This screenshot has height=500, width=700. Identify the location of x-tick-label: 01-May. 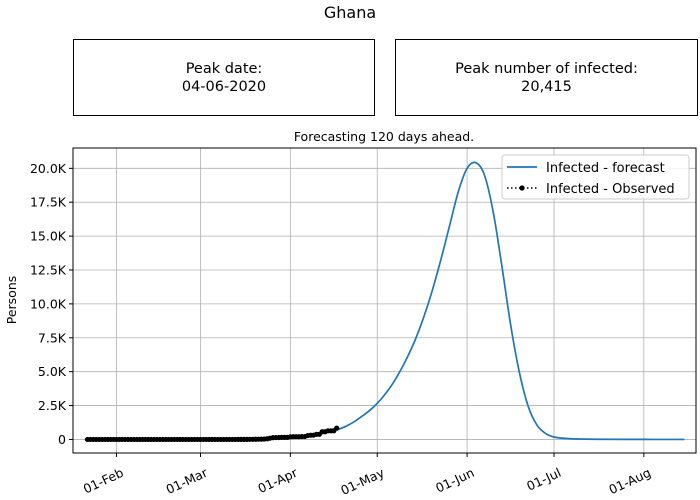
(362, 481).